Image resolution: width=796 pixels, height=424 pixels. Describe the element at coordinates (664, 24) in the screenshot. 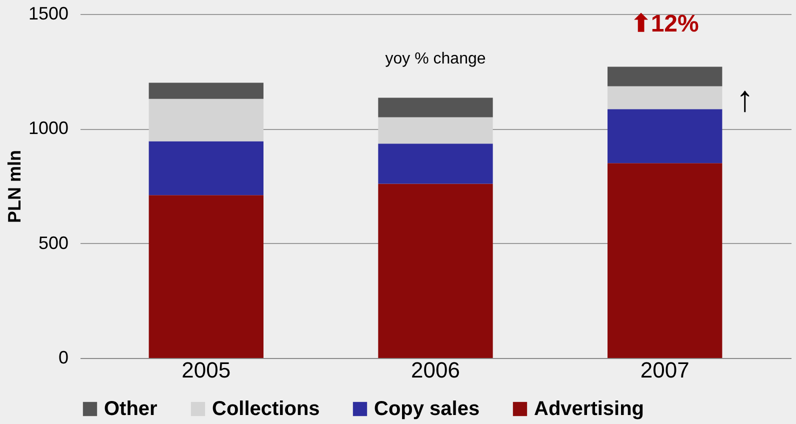

I see `annotation: ⬆12%` at that location.